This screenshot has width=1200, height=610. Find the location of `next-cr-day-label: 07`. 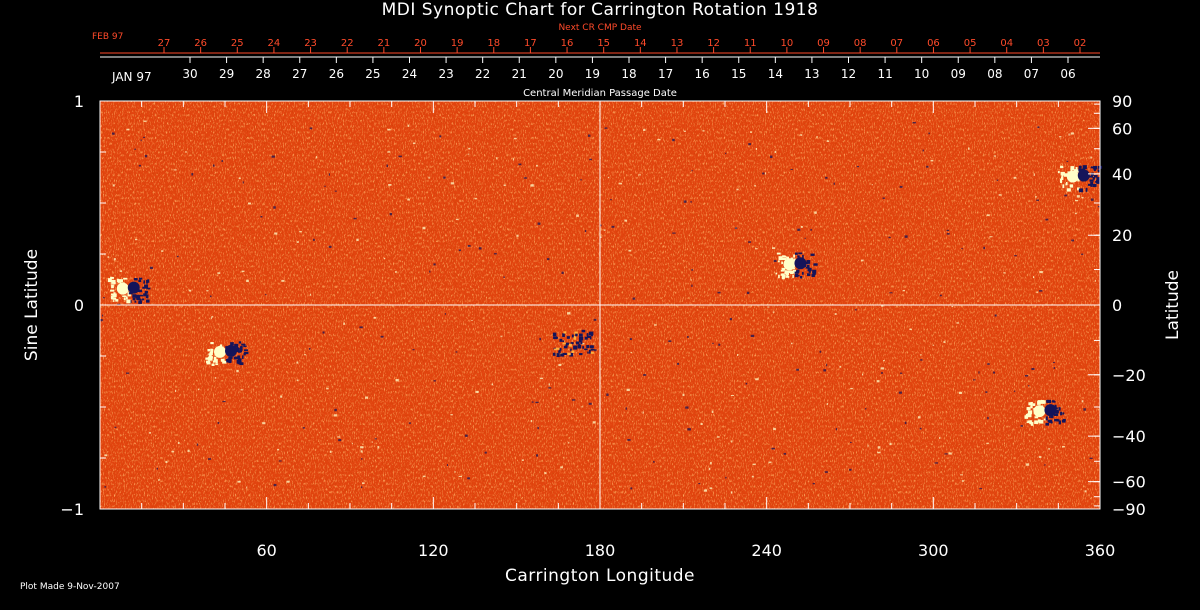

next-cr-day-label: 07 is located at coordinates (896, 43).